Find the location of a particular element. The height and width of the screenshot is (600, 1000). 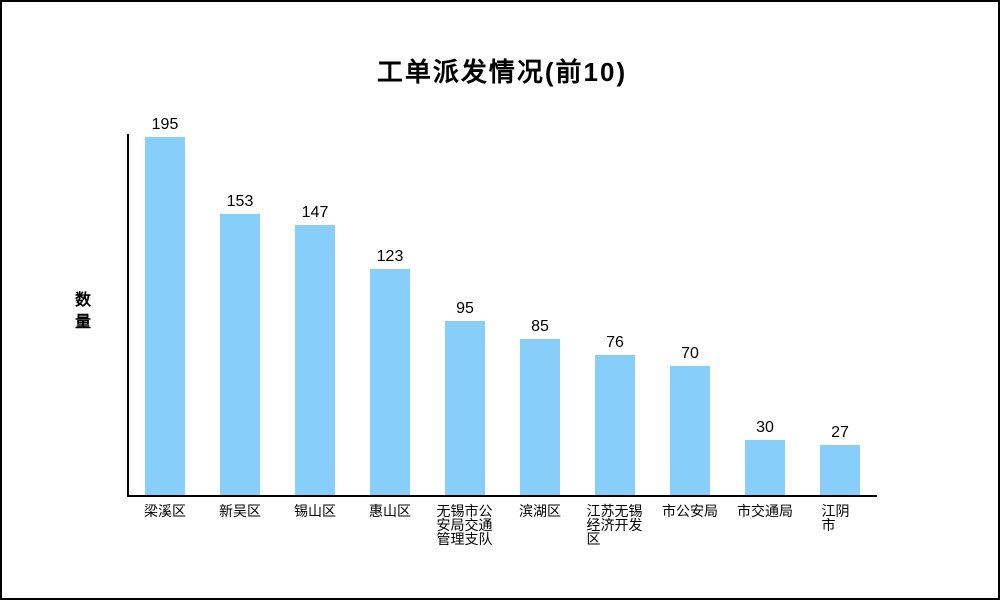

x-axis-label: 市公安局 is located at coordinates (690, 511).